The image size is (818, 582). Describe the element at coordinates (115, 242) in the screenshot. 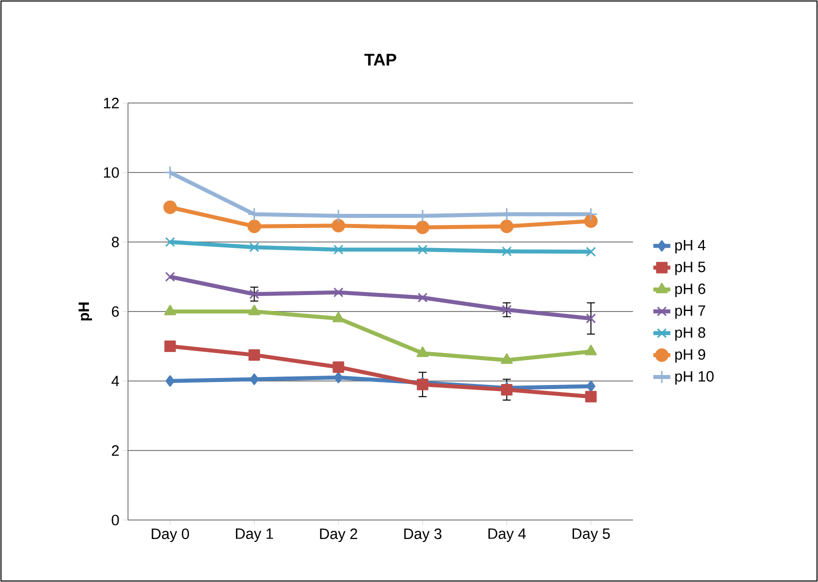

I see `y-tick-label: 8` at that location.